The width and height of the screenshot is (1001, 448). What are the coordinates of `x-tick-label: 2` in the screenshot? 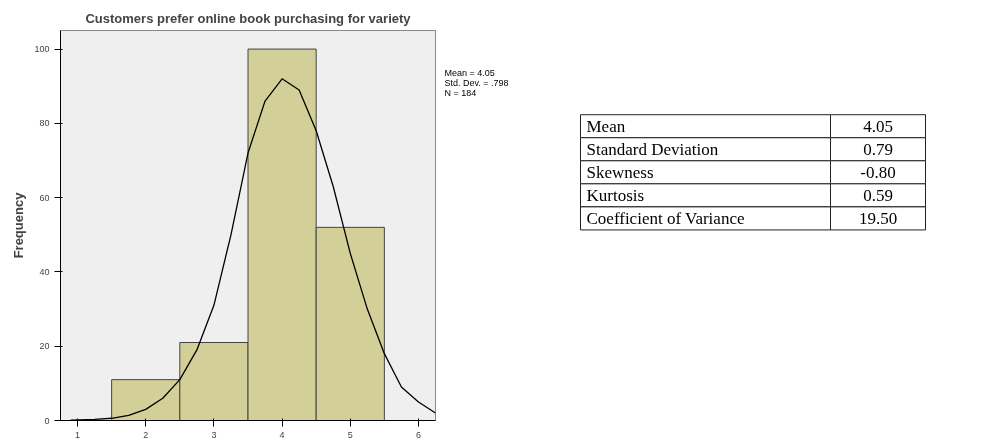 It's located at (146, 434).